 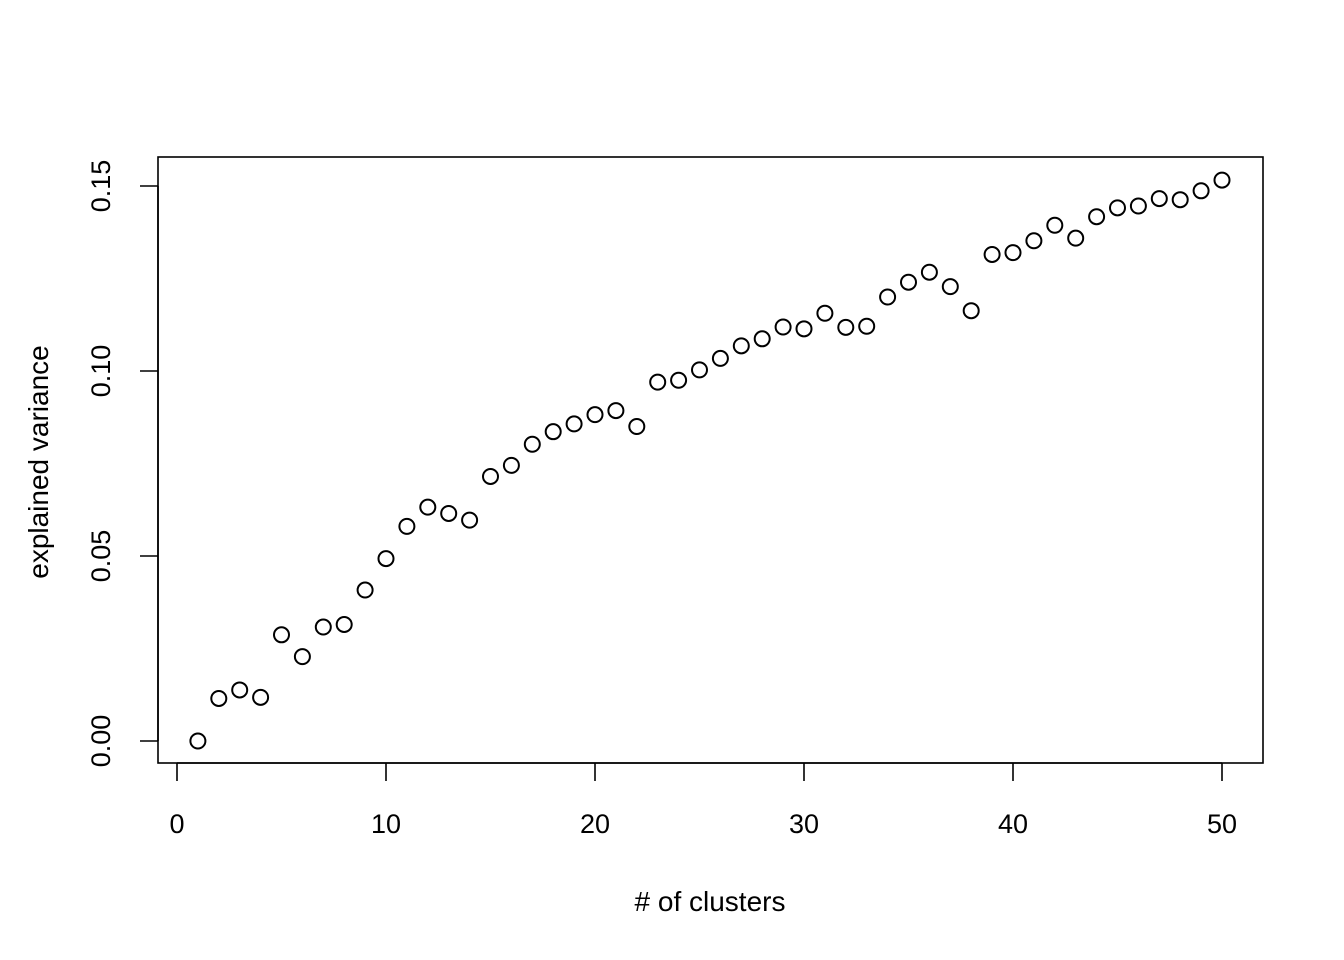 I want to click on y-axis-title: explained variance, so click(x=38, y=462).